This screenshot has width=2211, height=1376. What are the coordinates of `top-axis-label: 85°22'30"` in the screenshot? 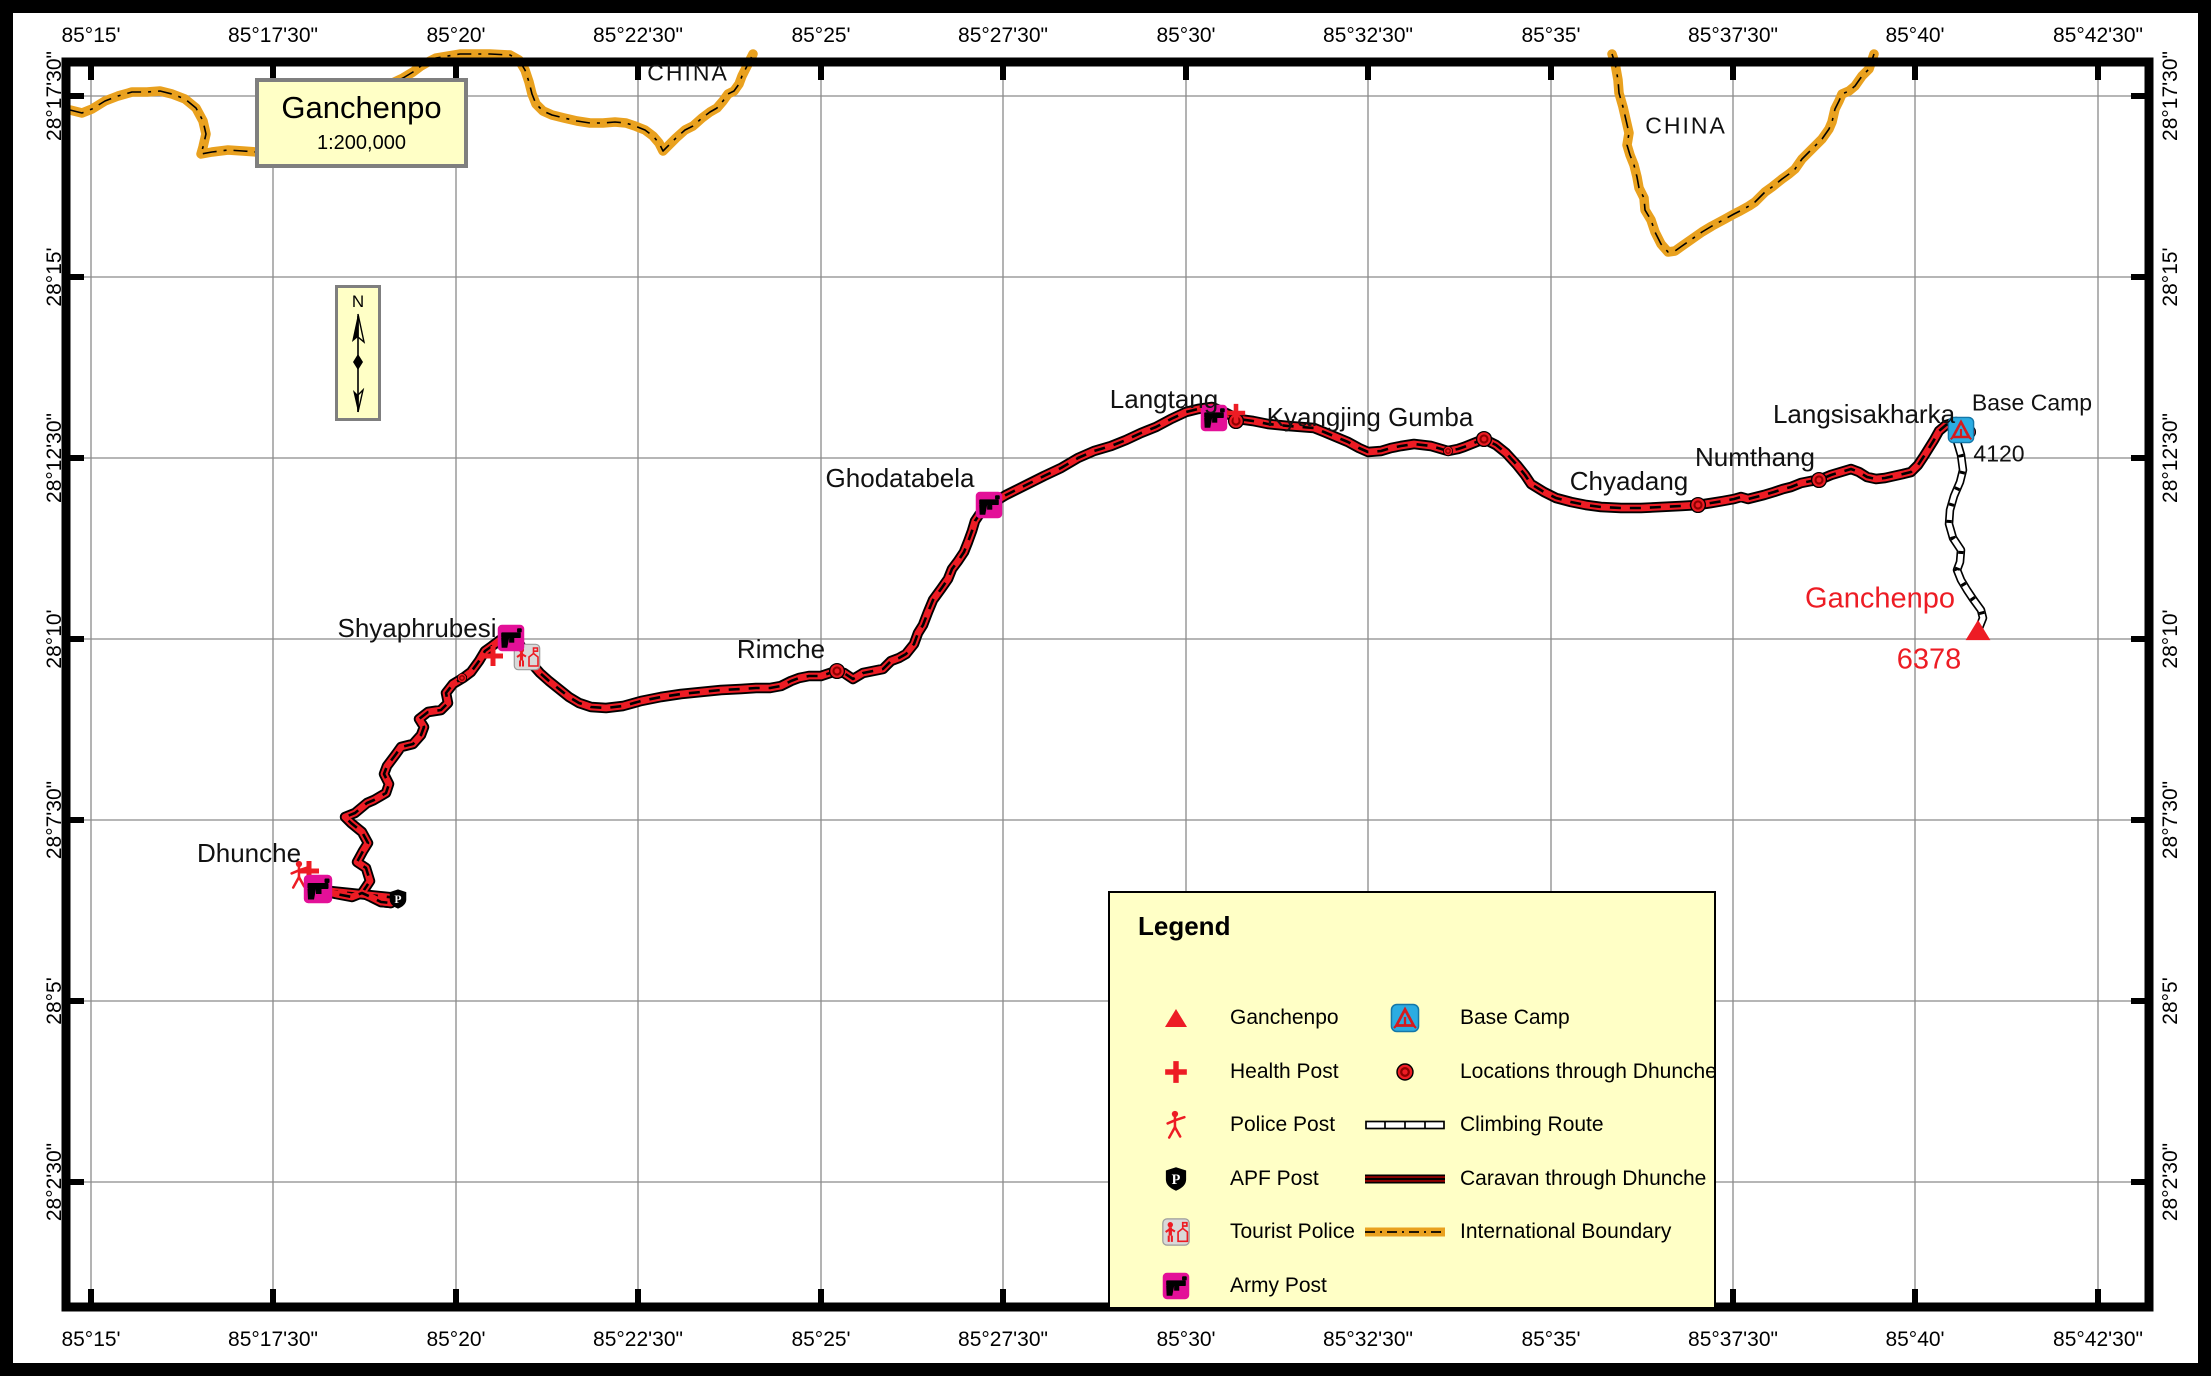 It's located at (638, 35).